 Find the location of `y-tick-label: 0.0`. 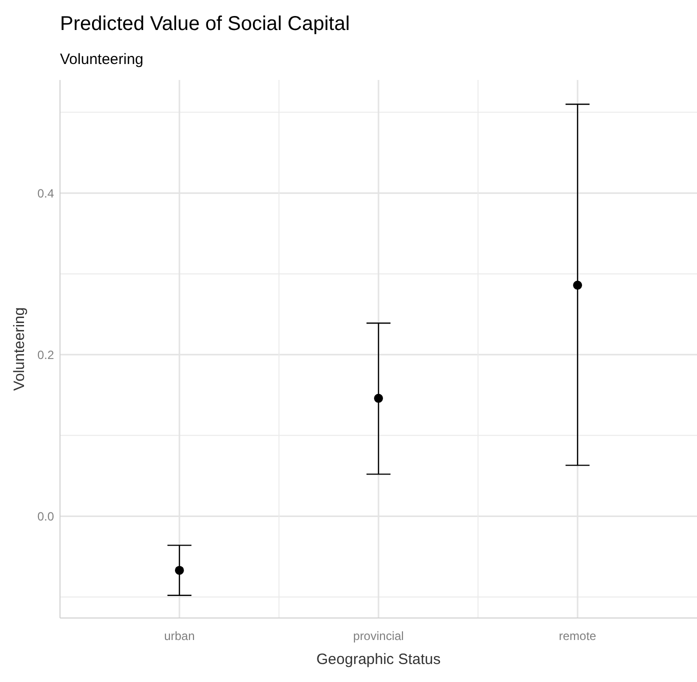

y-tick-label: 0.0 is located at coordinates (45, 516).